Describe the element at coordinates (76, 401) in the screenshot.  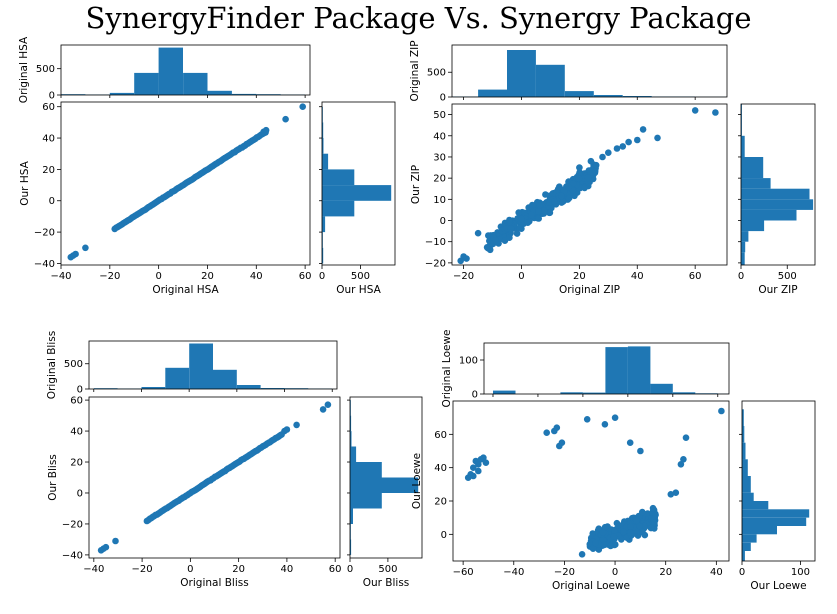
I see `bliss-y-tick-label: 60` at that location.